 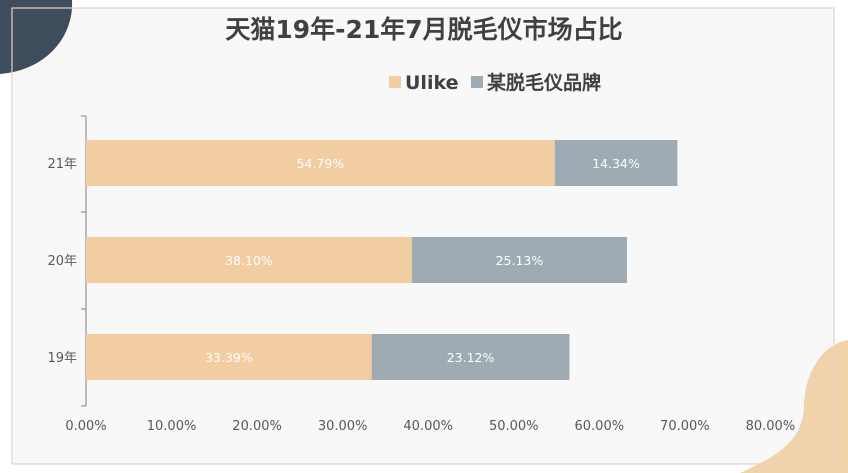 What do you see at coordinates (514, 426) in the screenshot?
I see `x-tick-label: 50.00%` at bounding box center [514, 426].